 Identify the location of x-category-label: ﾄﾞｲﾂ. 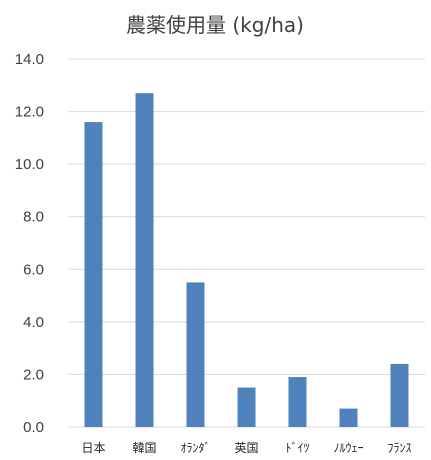
(297, 448).